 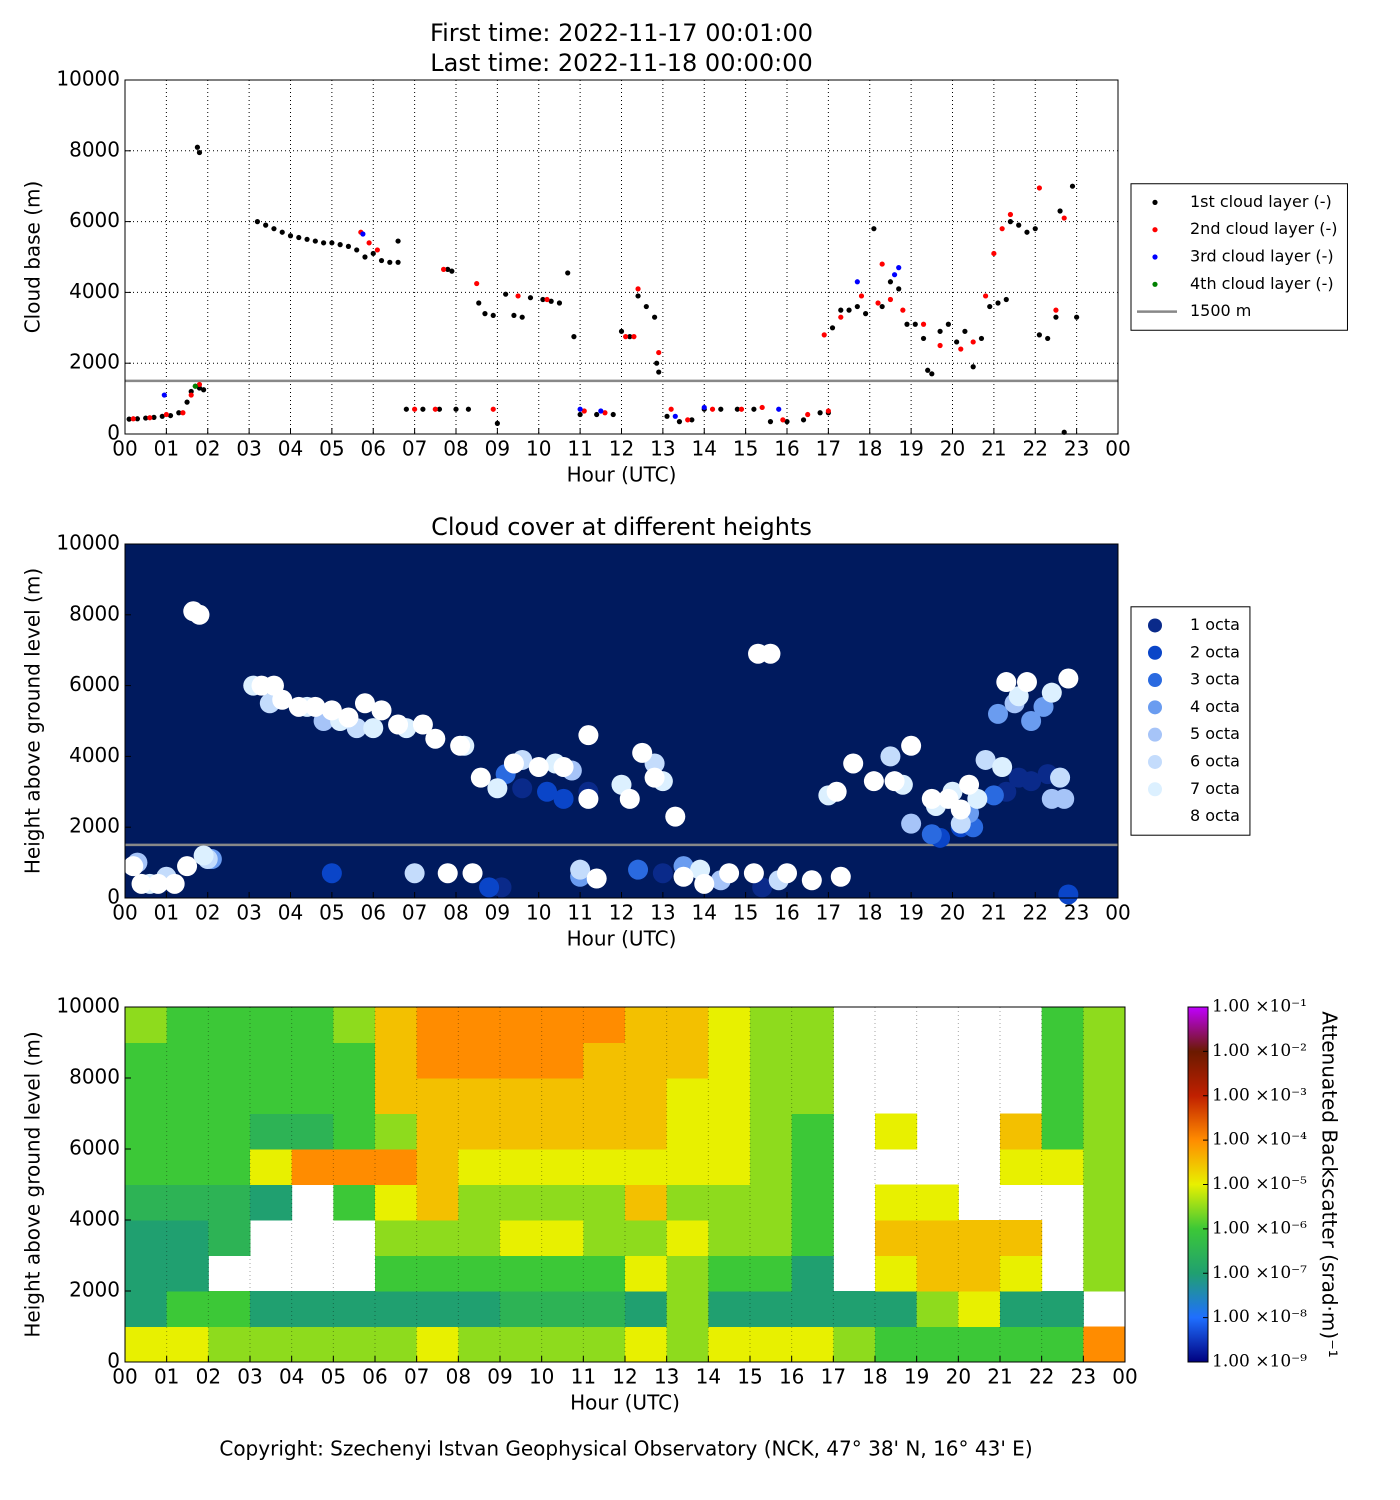 What do you see at coordinates (1035, 913) in the screenshot?
I see `x-tick-label: 22` at bounding box center [1035, 913].